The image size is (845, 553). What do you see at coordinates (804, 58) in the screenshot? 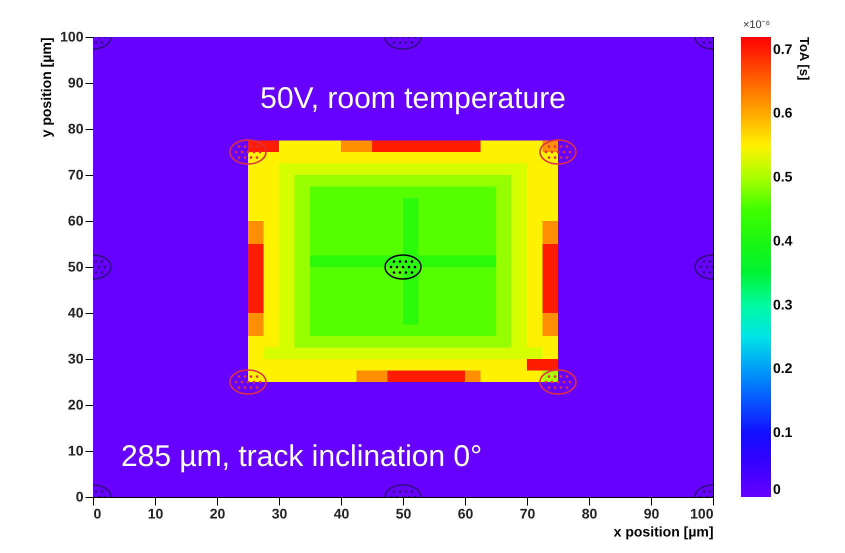
I see `color-bar-title: ToA [s]` at bounding box center [804, 58].